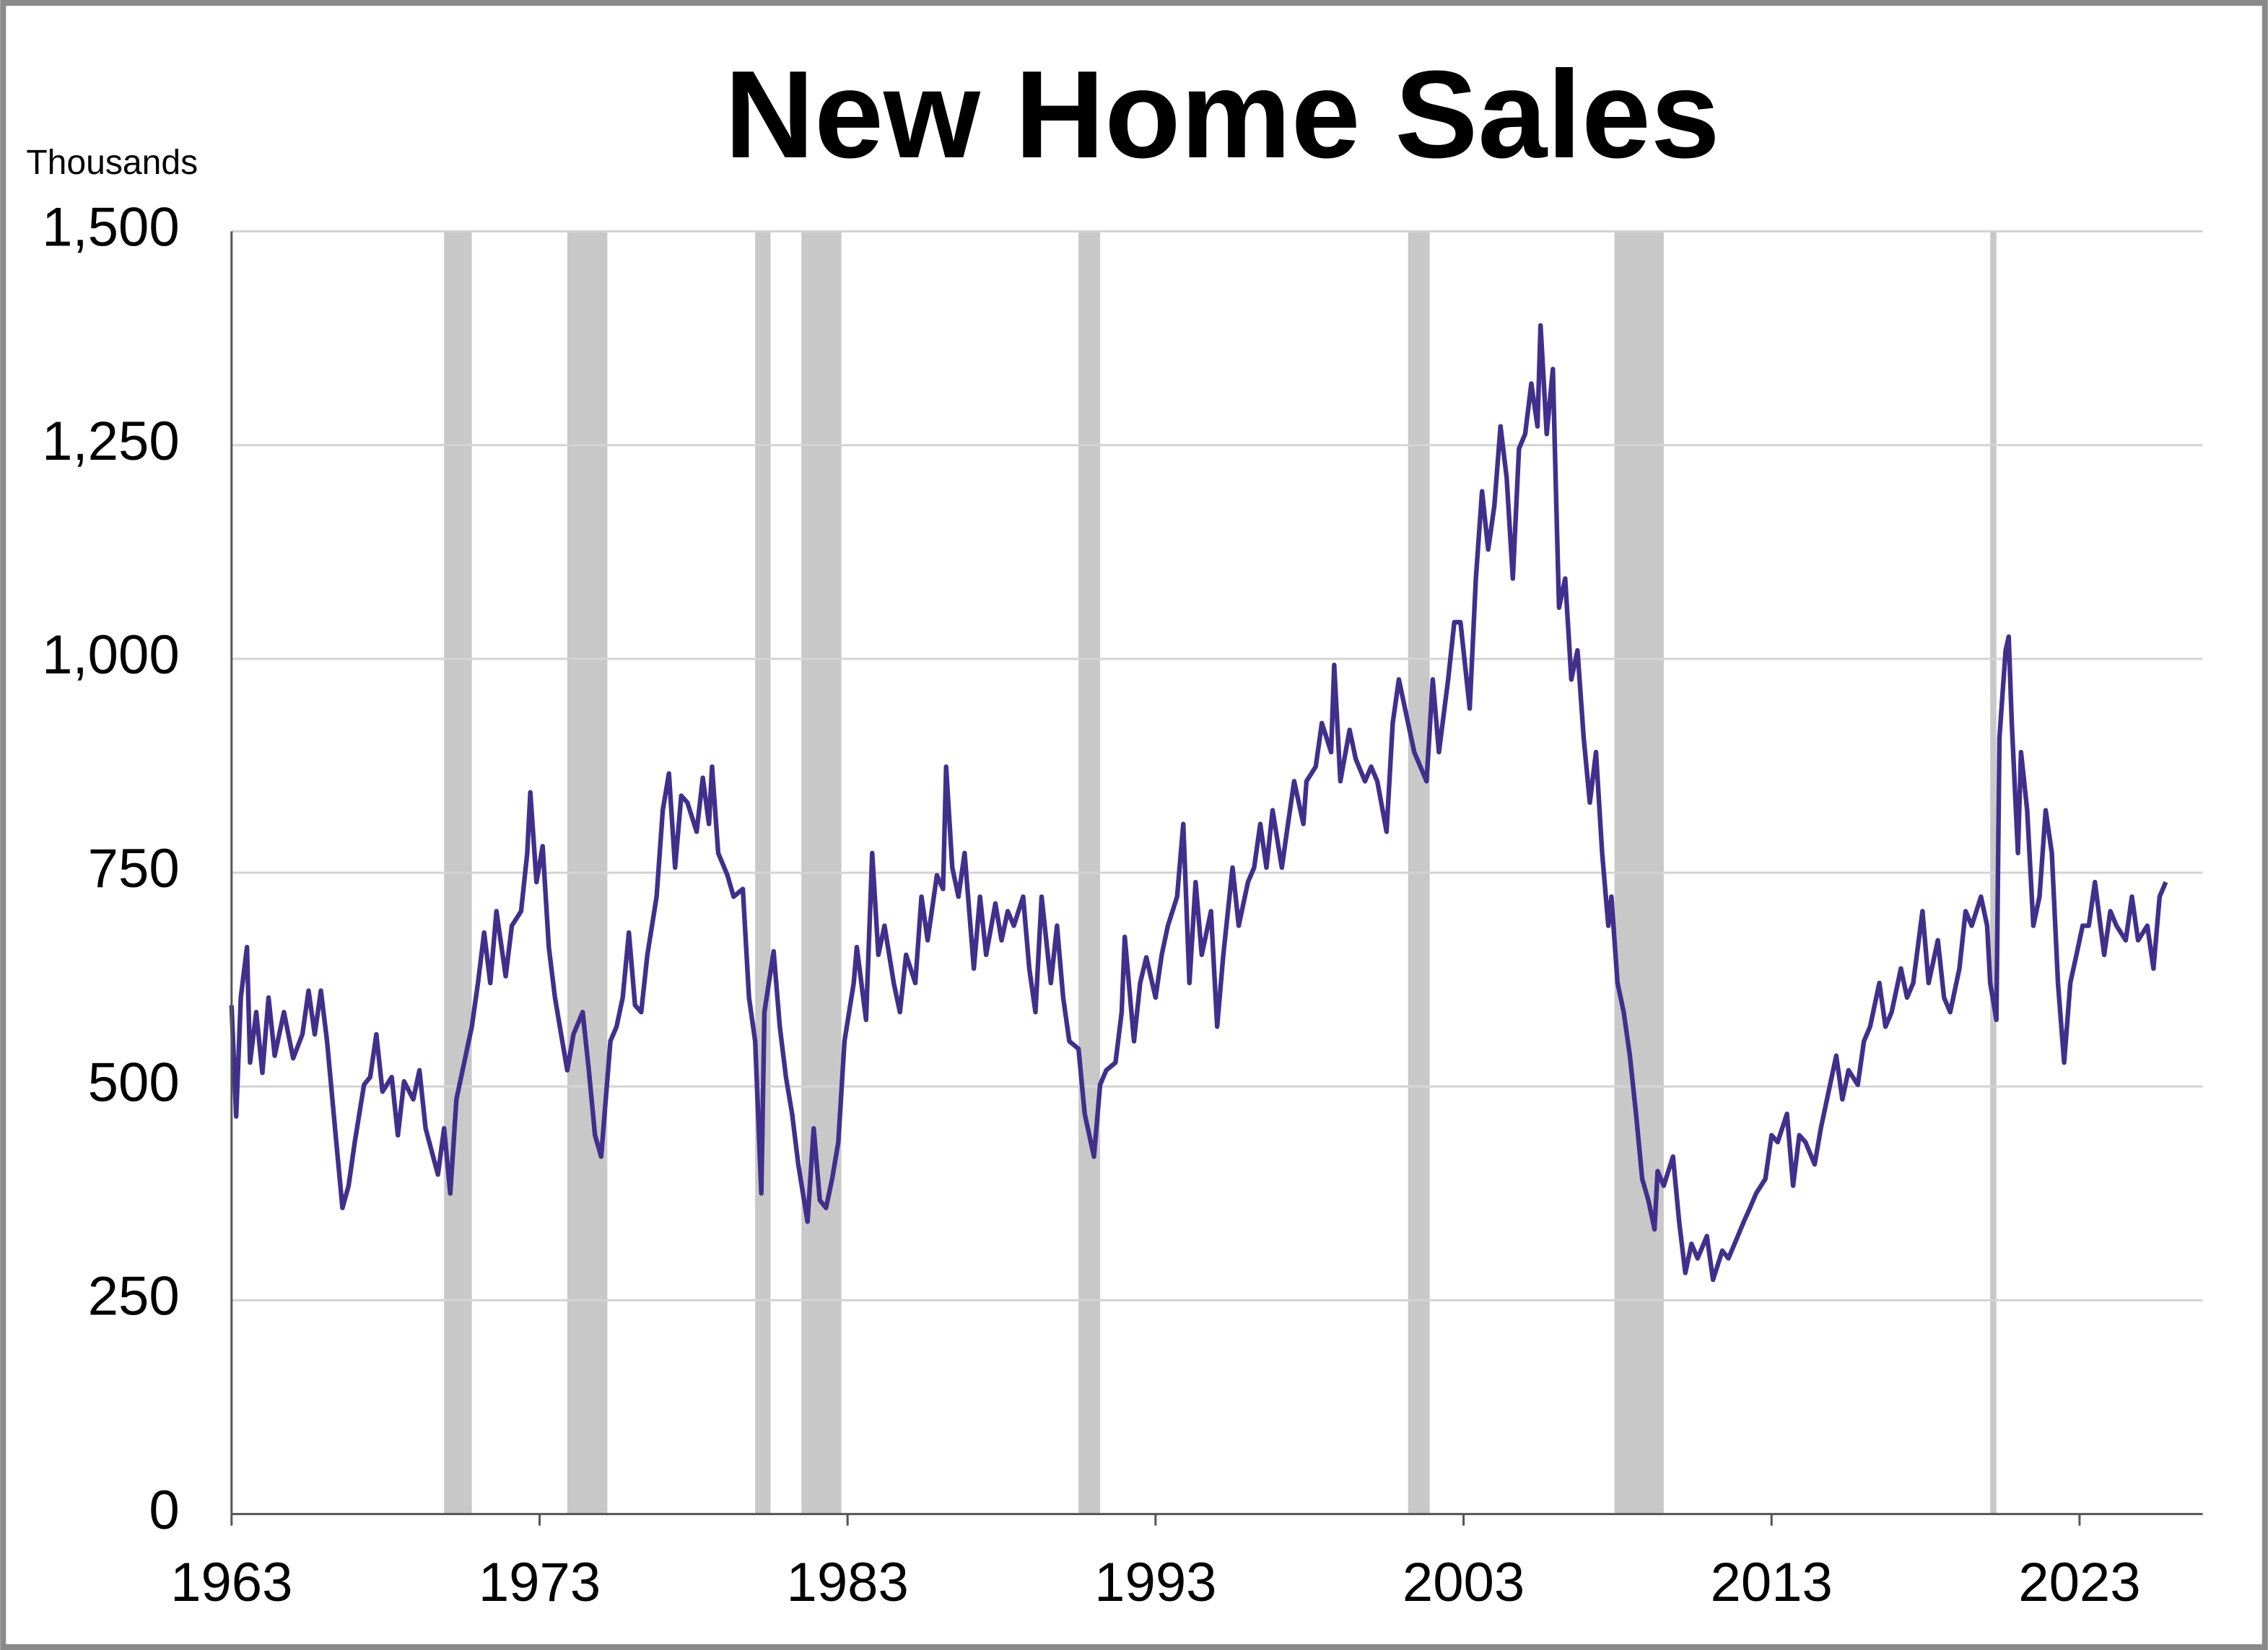 Image resolution: width=2268 pixels, height=1650 pixels. Describe the element at coordinates (134, 1082) in the screenshot. I see `y-tick-label: 500` at that location.